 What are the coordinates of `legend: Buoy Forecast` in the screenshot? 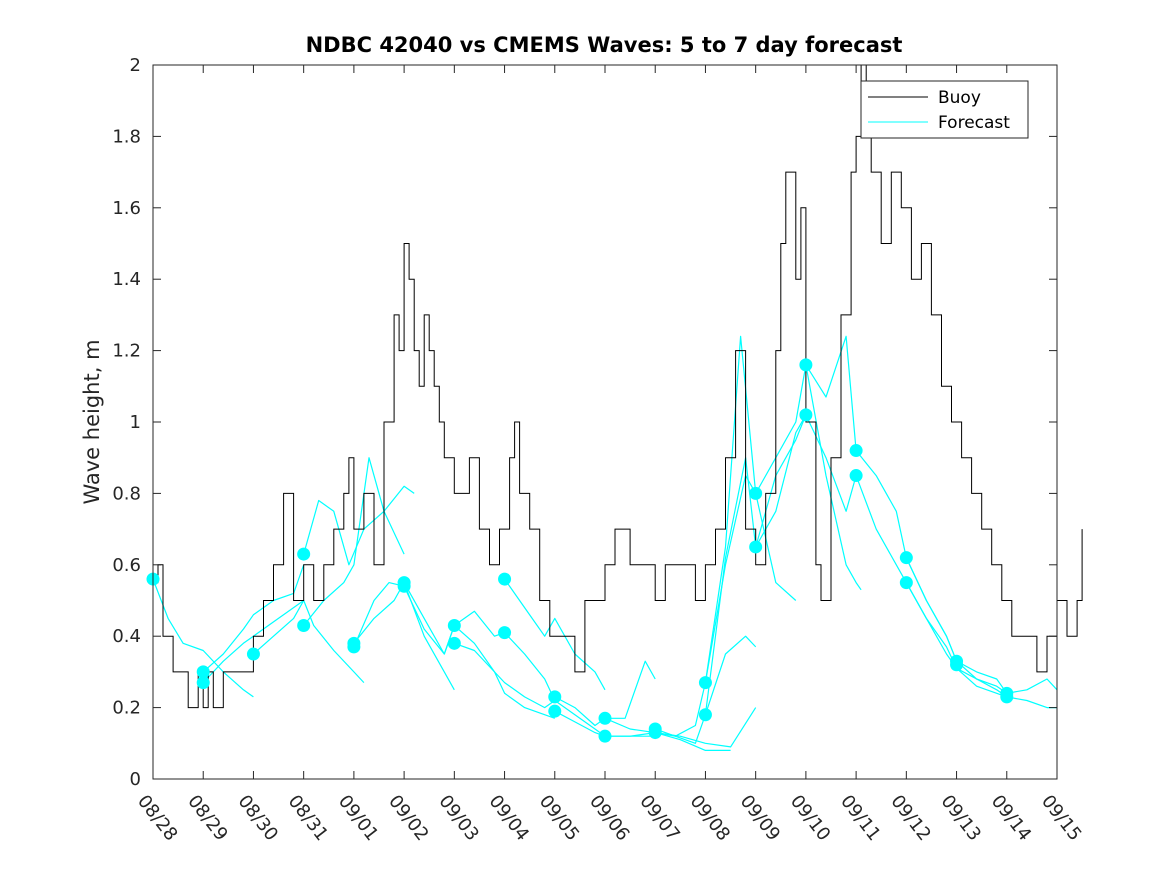 It's located at (944, 109).